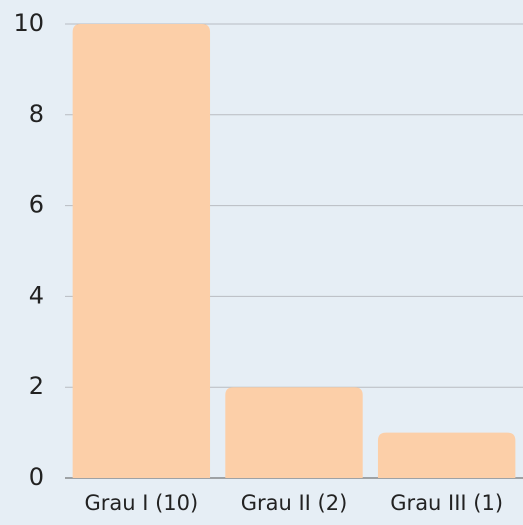 Image resolution: width=523 pixels, height=525 pixels. I want to click on y-tick-label: 4, so click(36, 295).